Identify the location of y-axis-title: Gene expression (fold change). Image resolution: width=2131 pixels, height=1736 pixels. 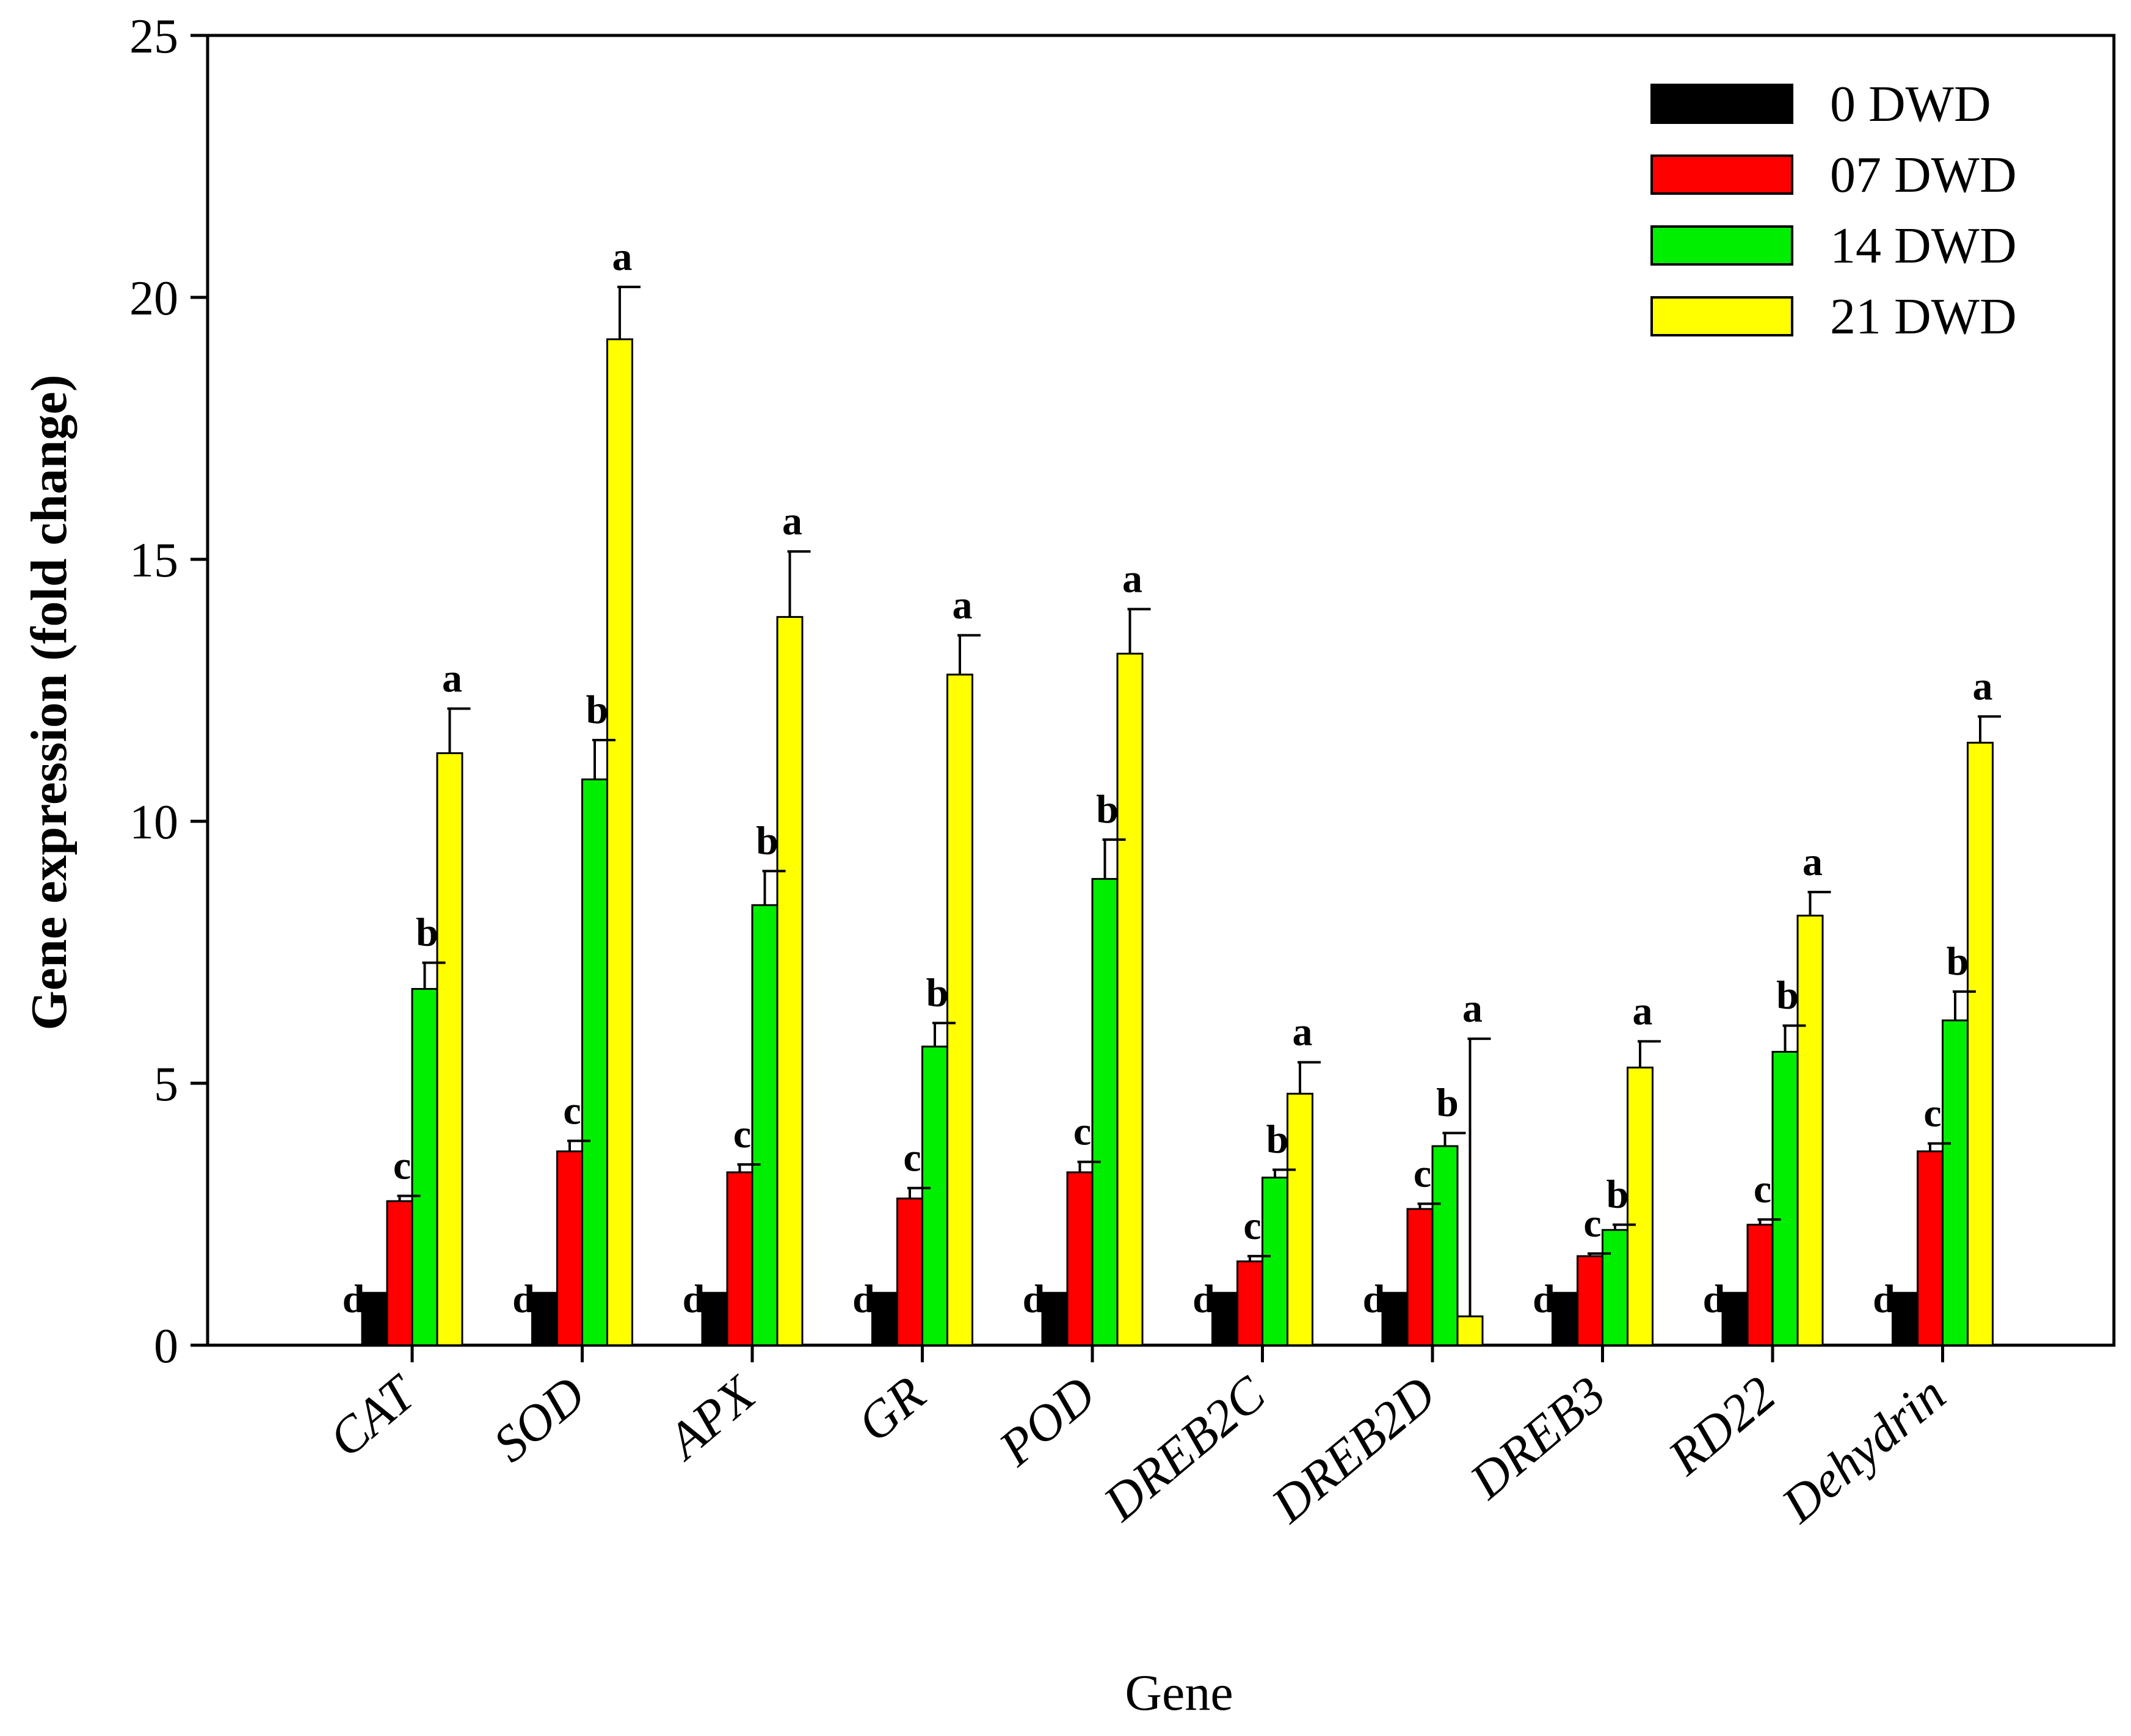
(49, 702).